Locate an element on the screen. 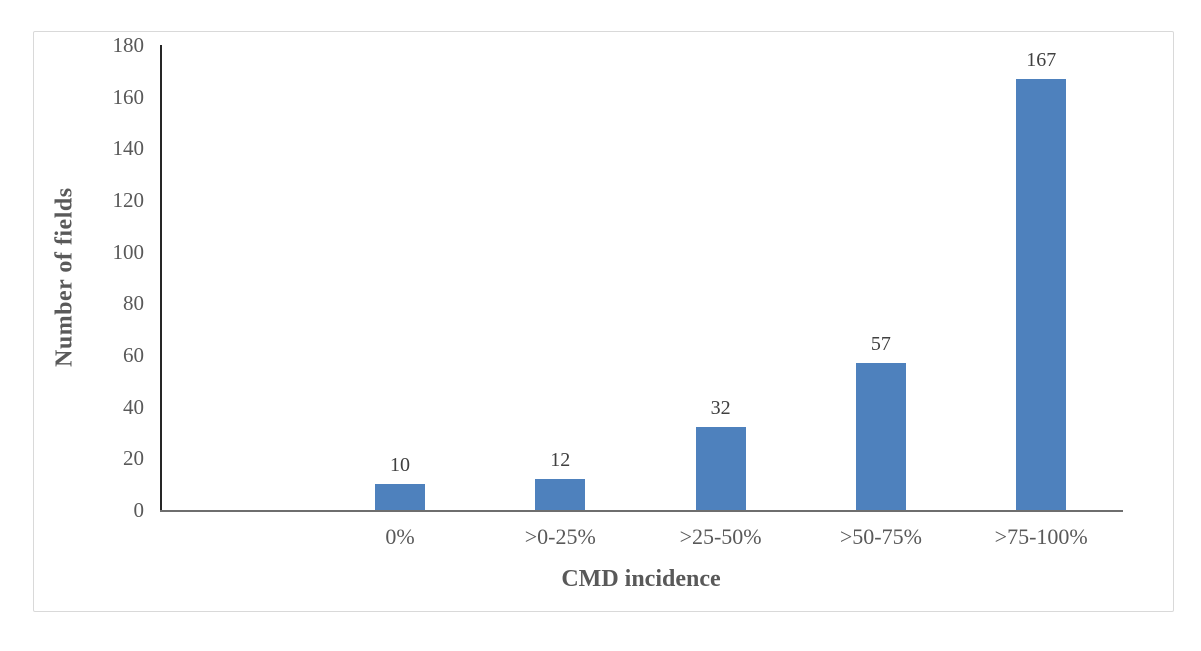 The height and width of the screenshot is (651, 1201). x-tick-label: >0-25% is located at coordinates (560, 536).